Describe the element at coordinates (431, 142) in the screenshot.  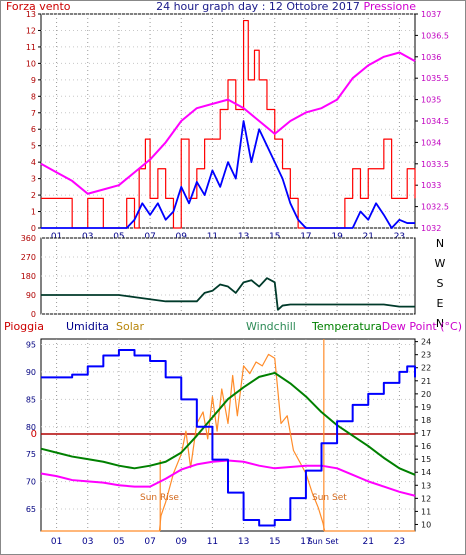
I see `pressure-tick-label: 1034` at that location.